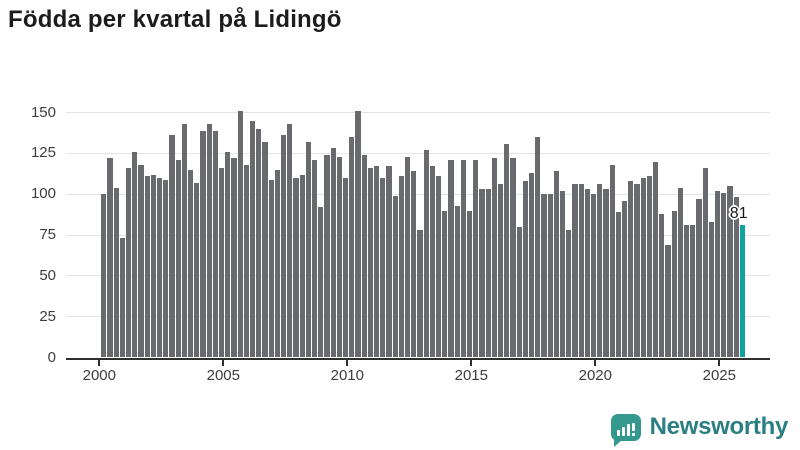  I want to click on bar-2024-Q4, so click(718, 274).